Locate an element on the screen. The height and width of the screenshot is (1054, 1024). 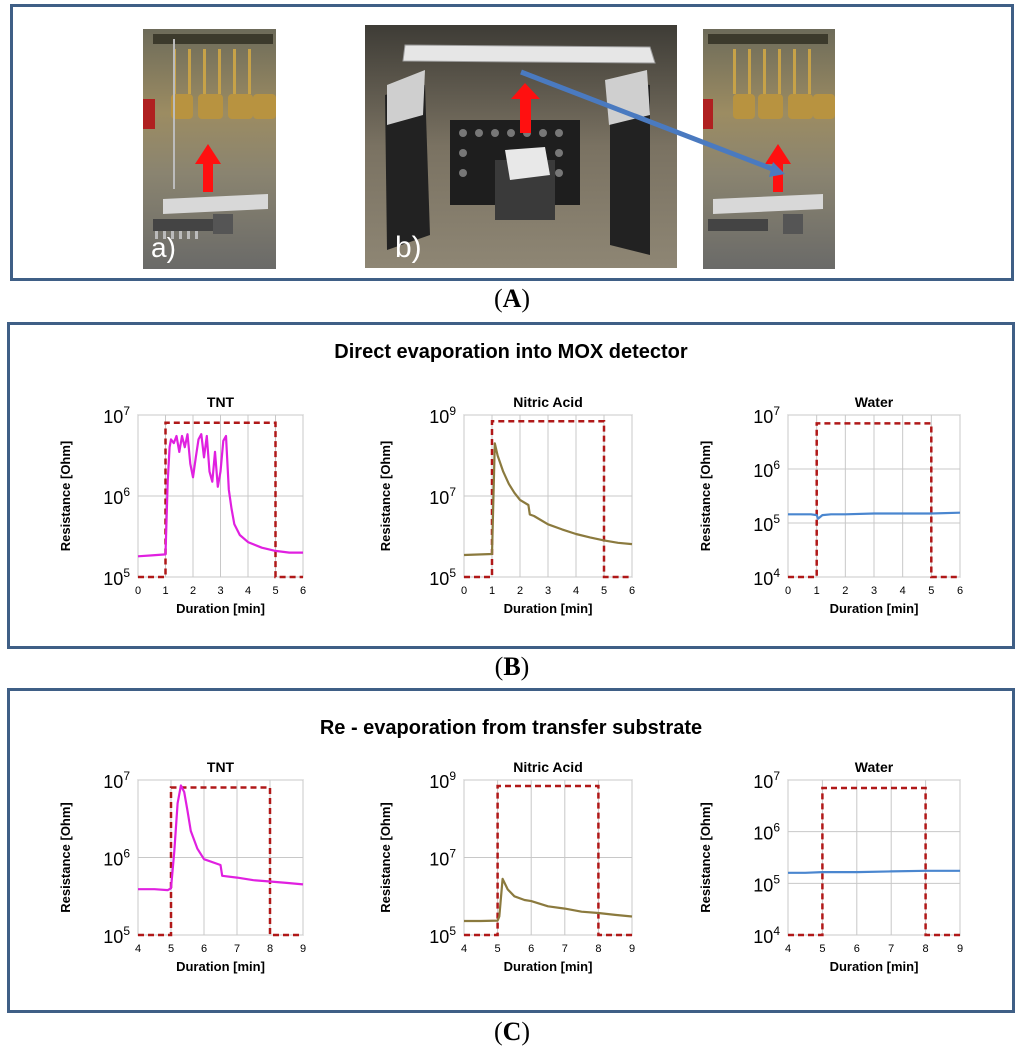
panel-b-label: (B) is located at coordinates (512, 666).